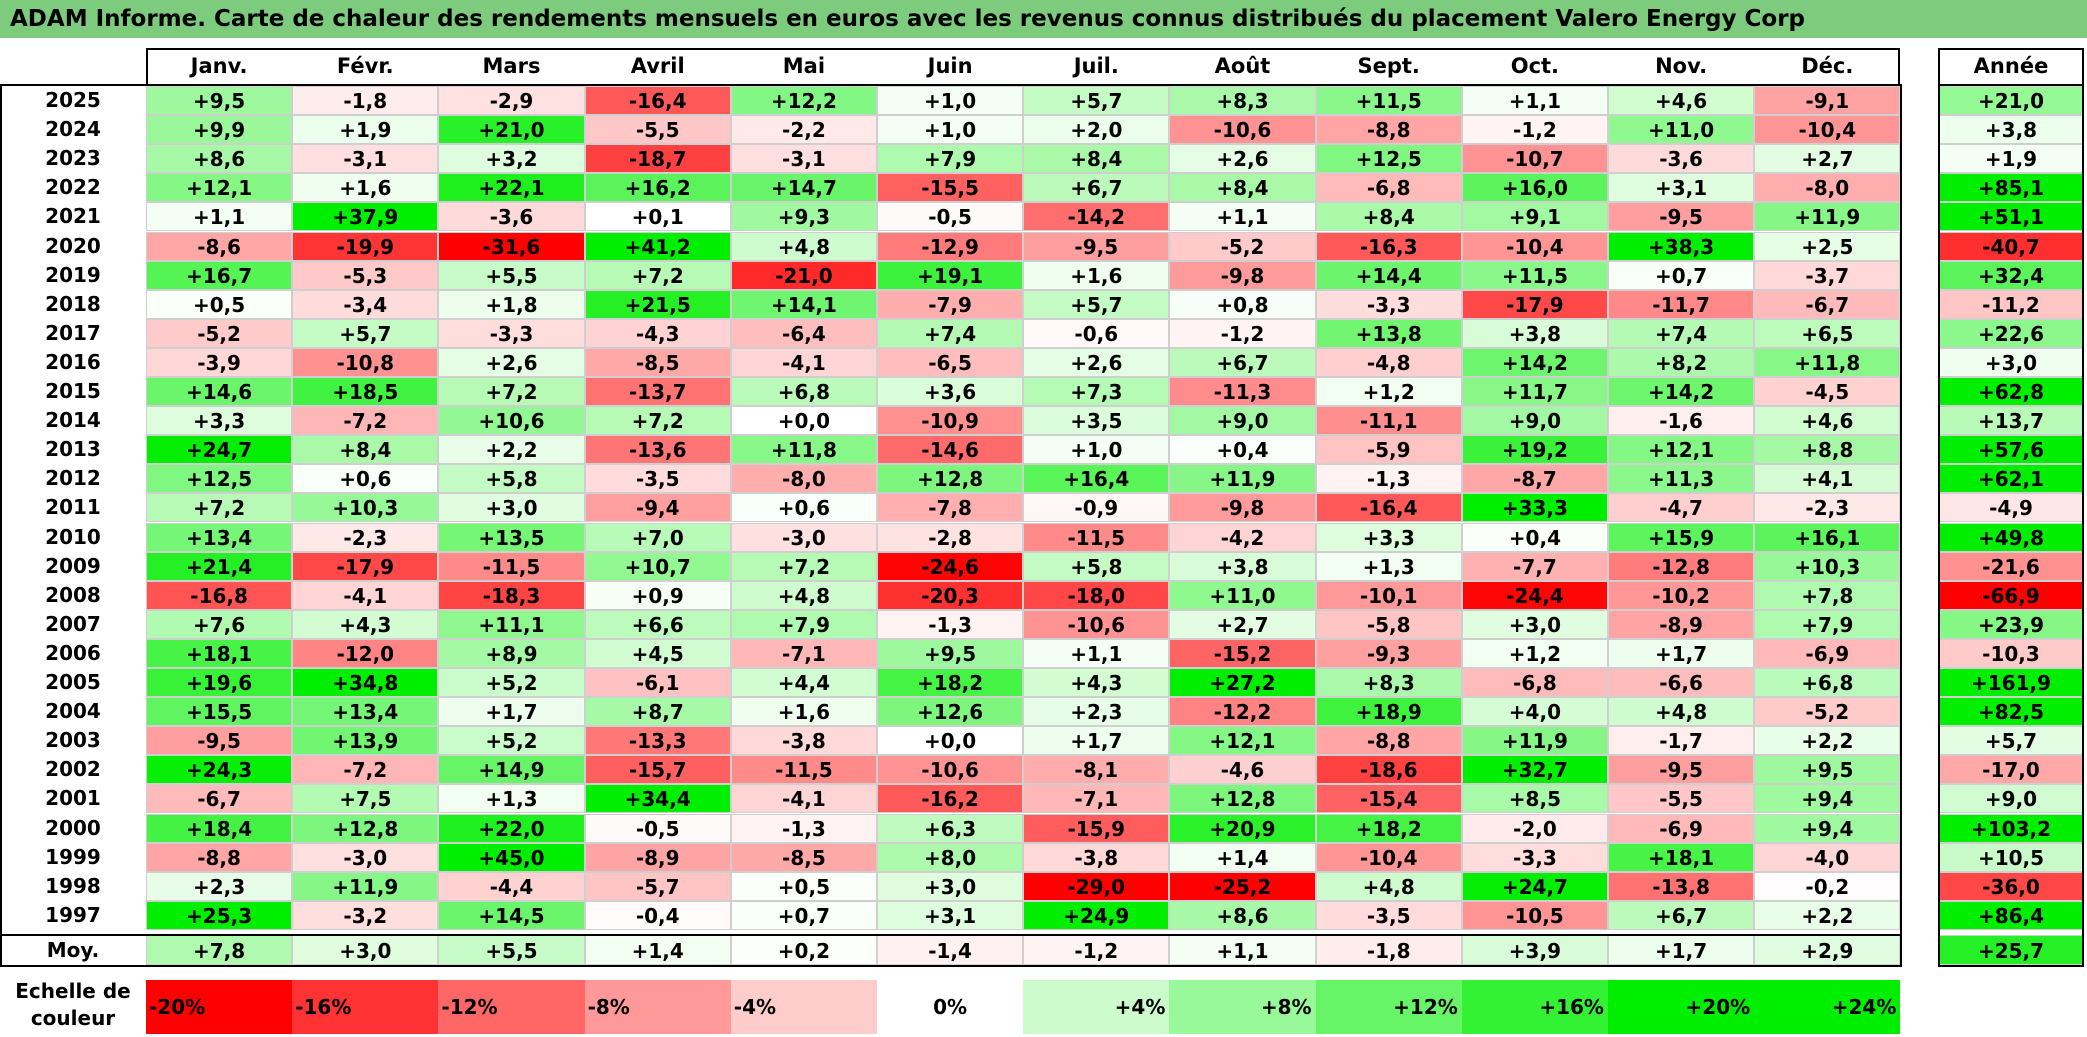 This screenshot has height=1037, width=2087. What do you see at coordinates (1242, 712) in the screenshot?
I see `heatmap-cell: -12,2` at bounding box center [1242, 712].